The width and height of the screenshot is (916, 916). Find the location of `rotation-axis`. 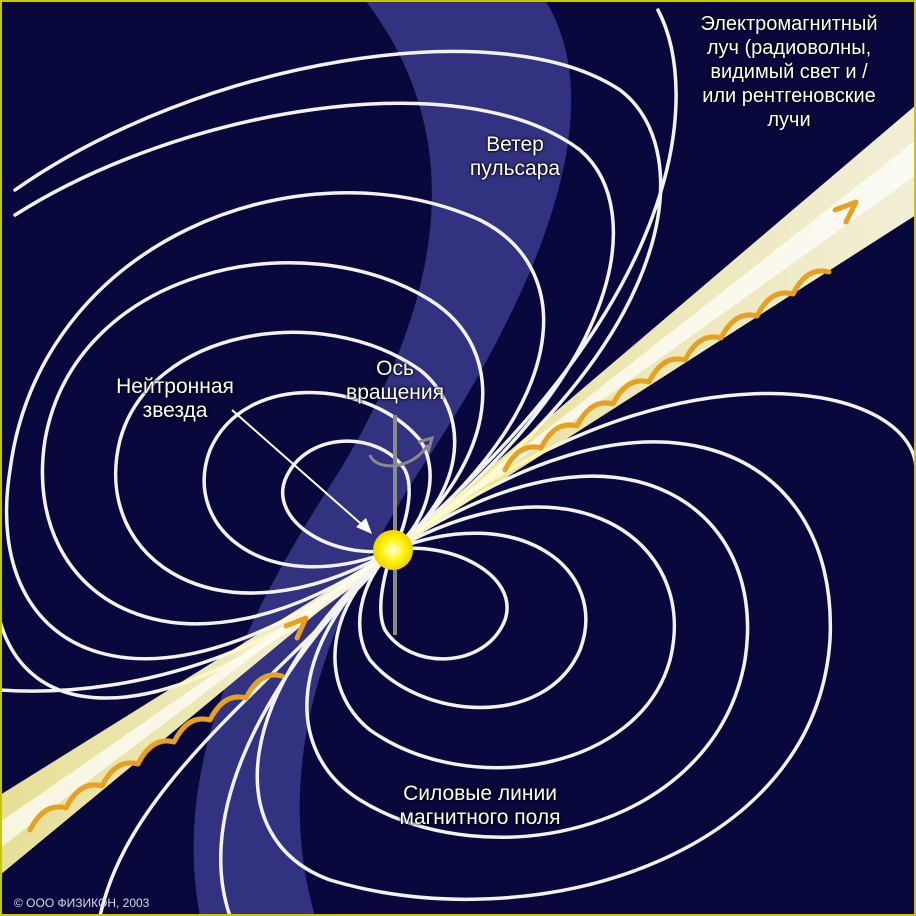

rotation-axis is located at coordinates (401, 525).